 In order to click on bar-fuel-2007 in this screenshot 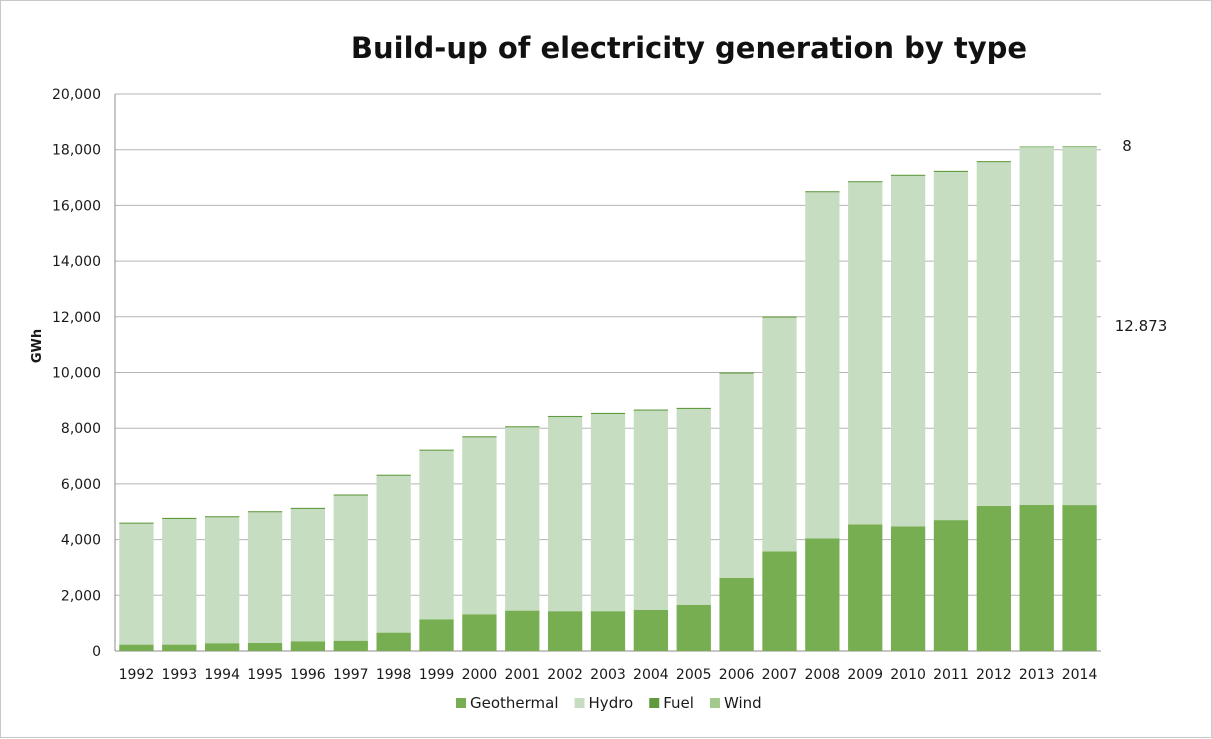, I will do `click(779, 317)`.